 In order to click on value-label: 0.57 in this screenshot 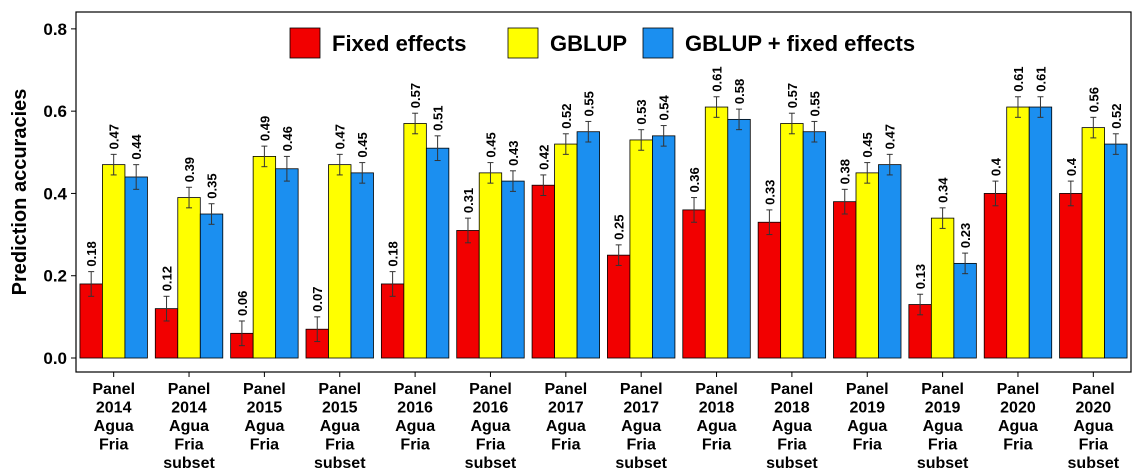, I will do `click(415, 95)`.